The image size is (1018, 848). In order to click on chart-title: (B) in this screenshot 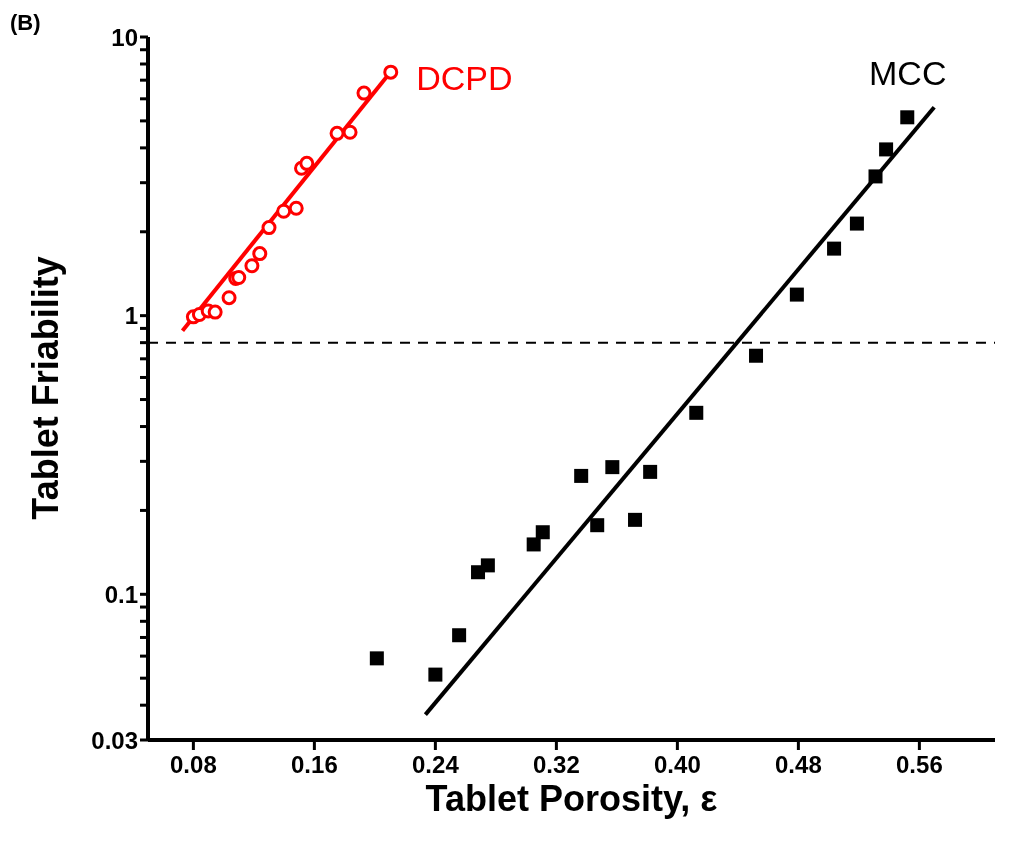, I will do `click(25, 23)`.